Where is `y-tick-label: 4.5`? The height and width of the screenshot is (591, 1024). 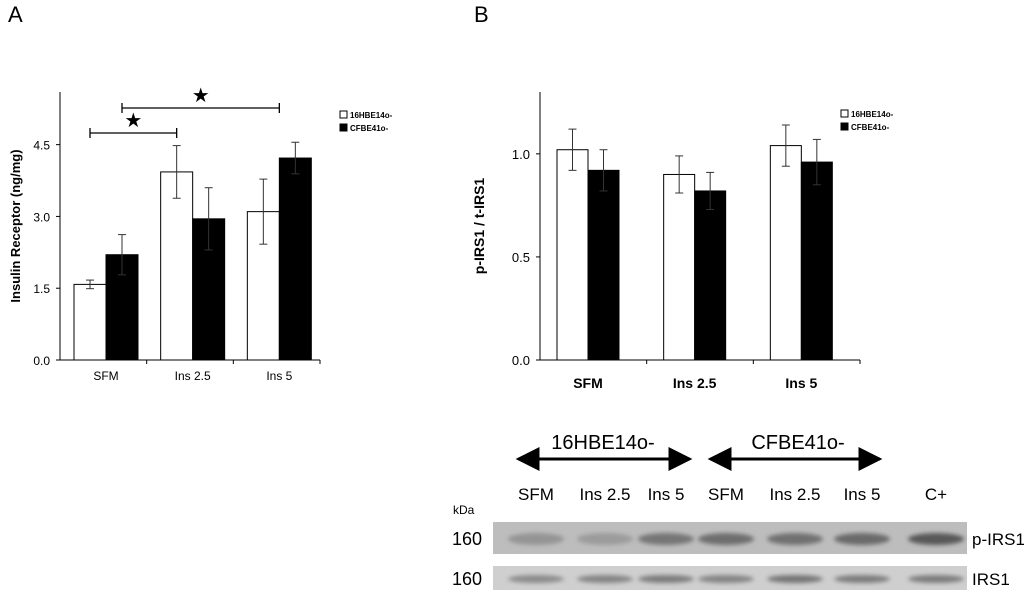
y-tick-label: 4.5 is located at coordinates (41, 146).